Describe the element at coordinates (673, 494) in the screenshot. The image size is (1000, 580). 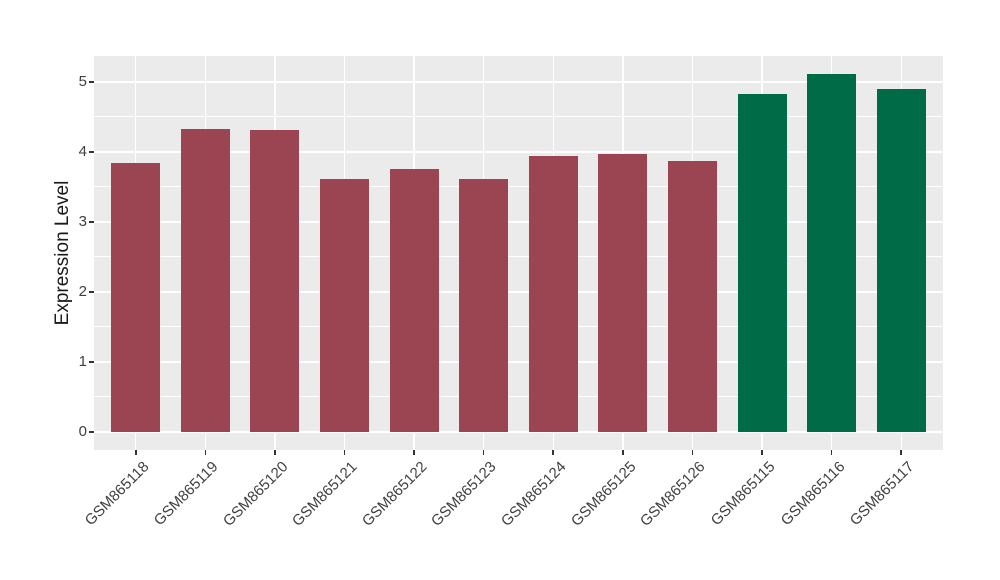
I see `x-tick-label: GSM865126` at that location.